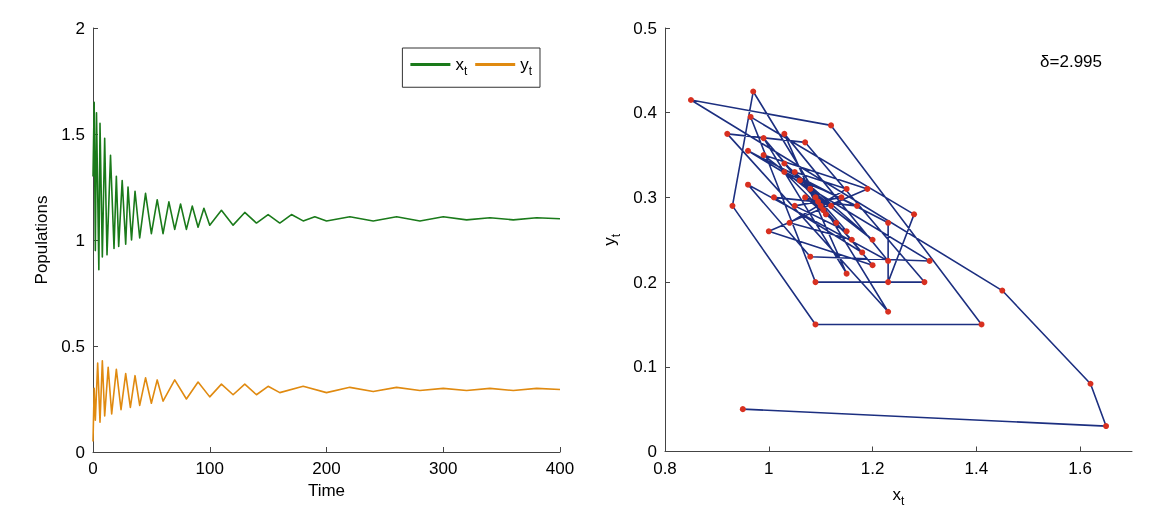 Image resolution: width=1161 pixels, height=520 pixels. I want to click on x-tick-label: 0, so click(93, 468).